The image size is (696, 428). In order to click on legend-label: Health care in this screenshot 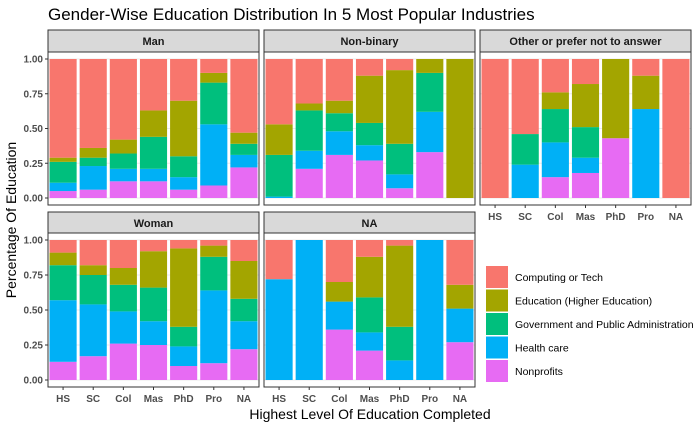, I will do `click(542, 349)`.